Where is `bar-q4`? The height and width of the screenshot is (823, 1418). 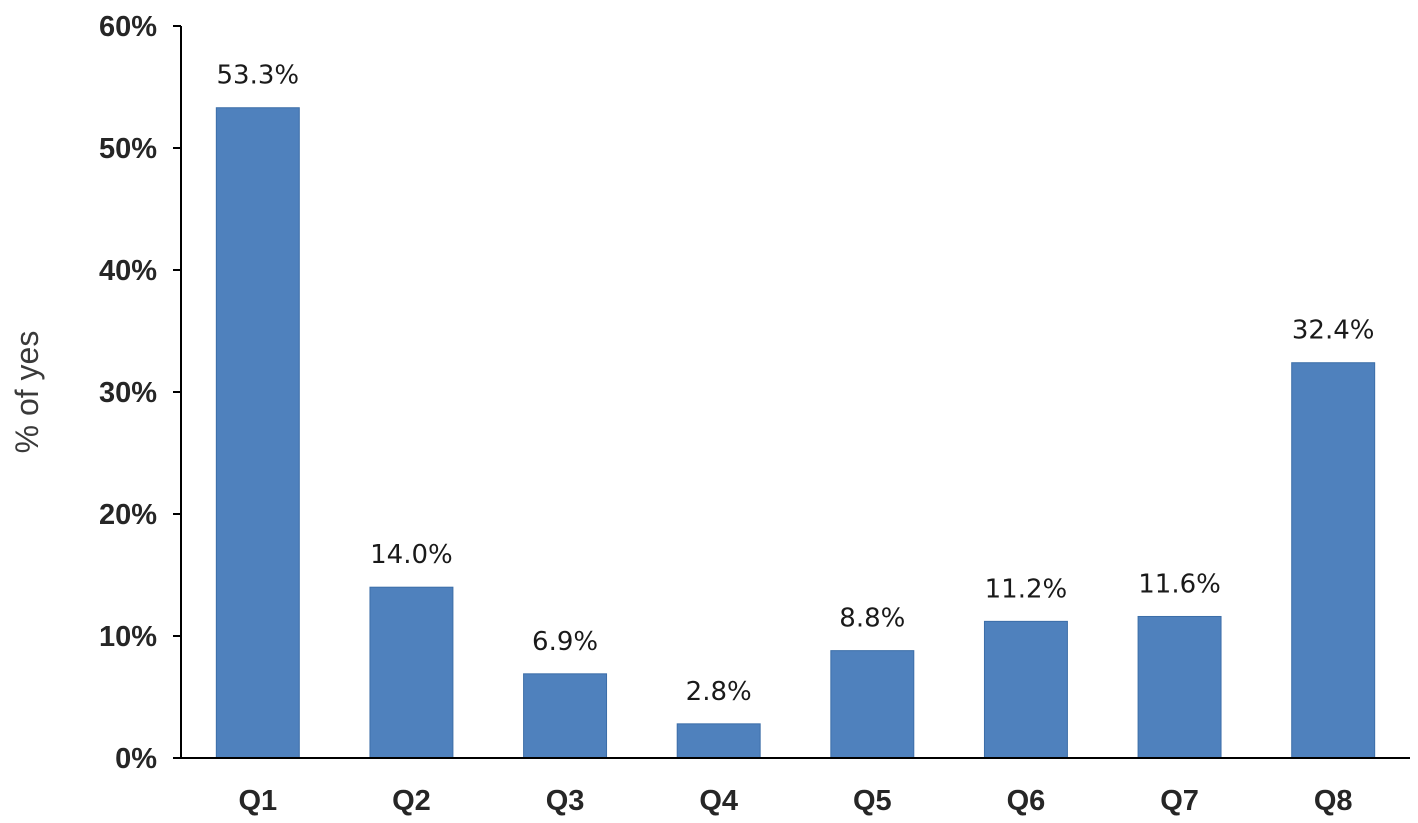
bar-q4 is located at coordinates (718, 741).